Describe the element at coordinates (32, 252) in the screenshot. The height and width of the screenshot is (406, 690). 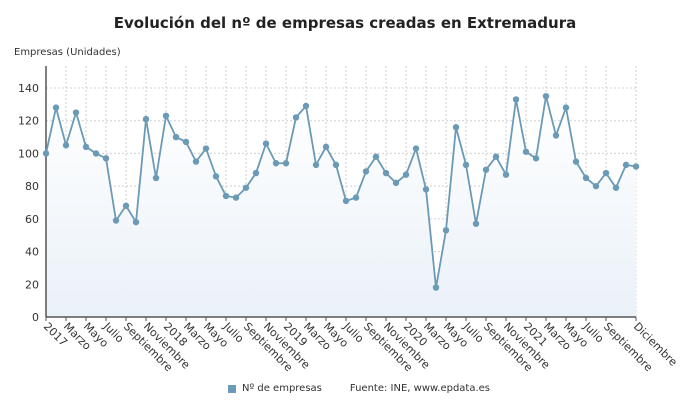
I see `y-tick-label: 40` at that location.